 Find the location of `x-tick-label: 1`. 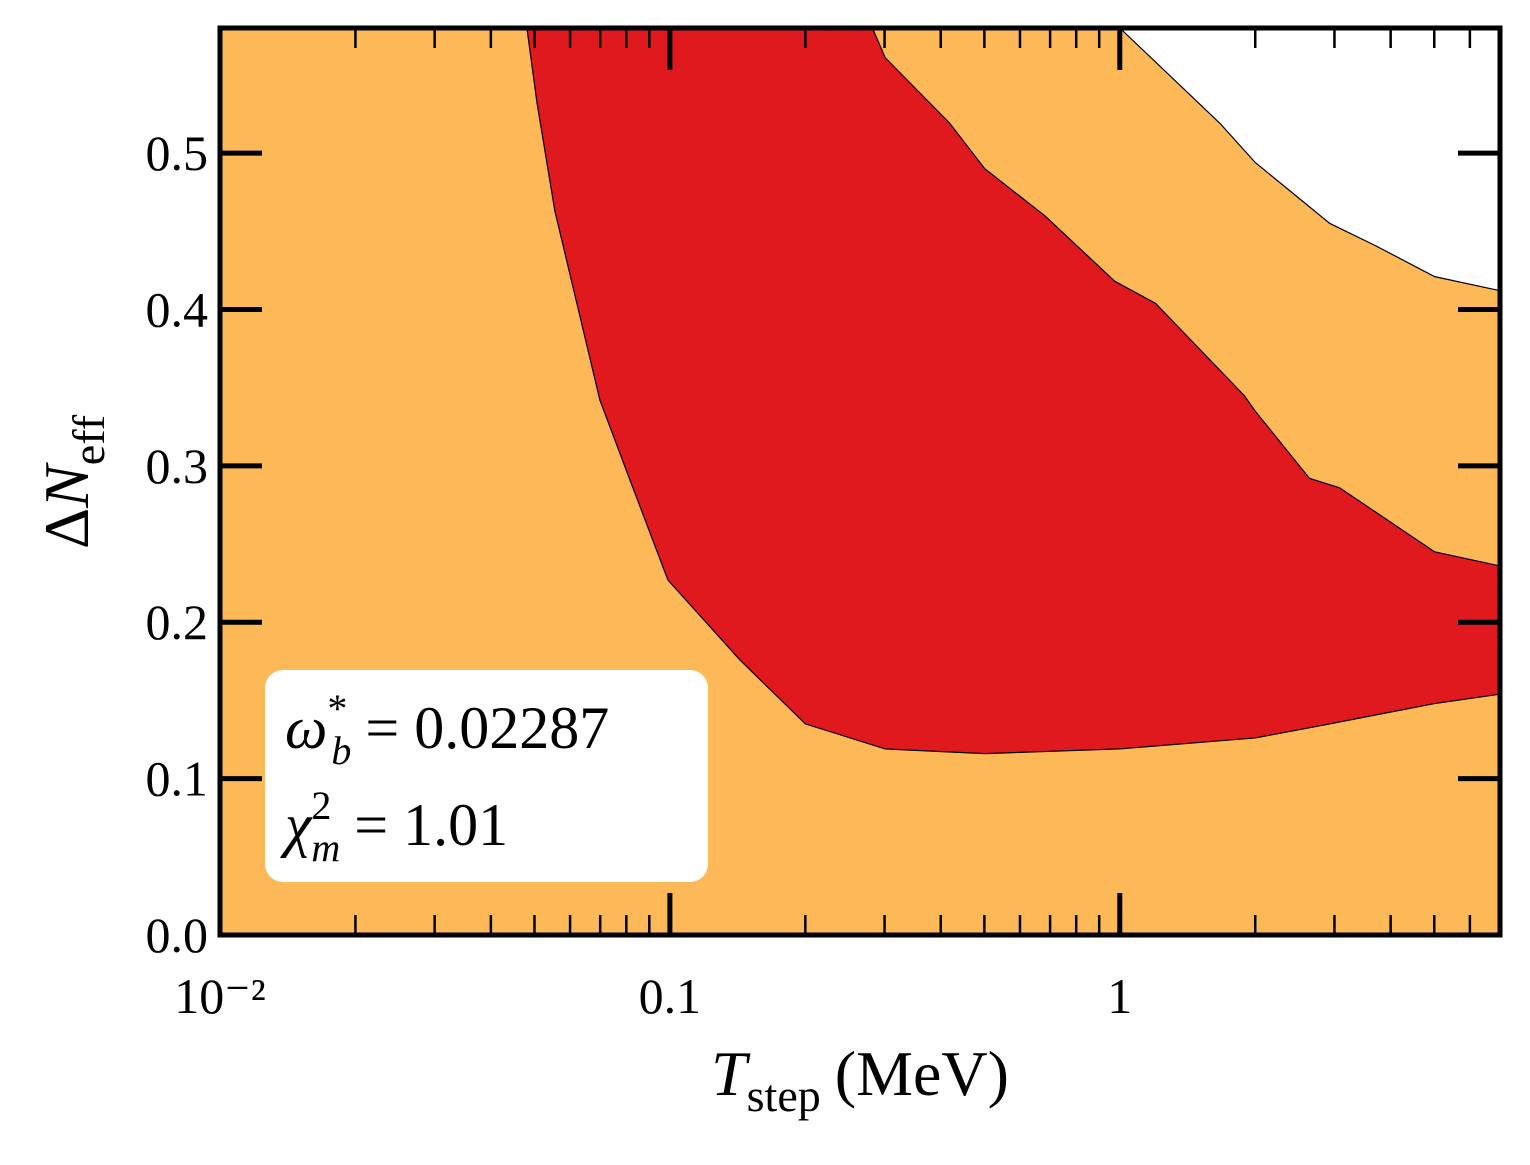

x-tick-label: 1 is located at coordinates (1119, 996).